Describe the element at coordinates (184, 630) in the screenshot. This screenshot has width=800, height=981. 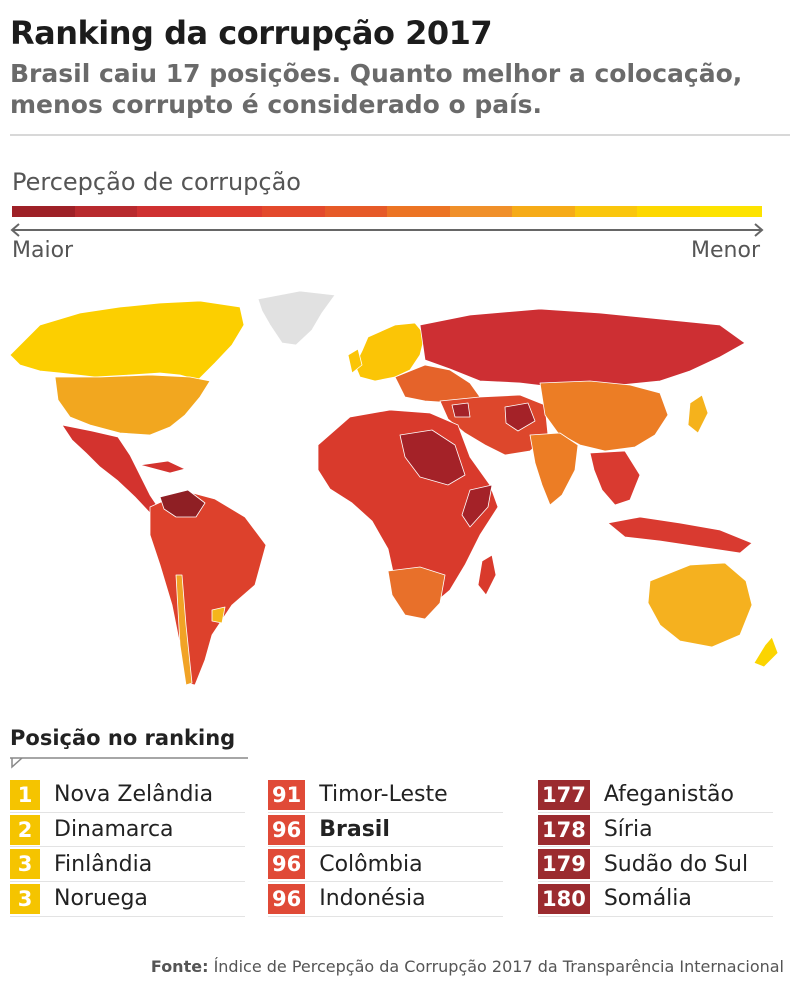
I see `region-chile` at that location.